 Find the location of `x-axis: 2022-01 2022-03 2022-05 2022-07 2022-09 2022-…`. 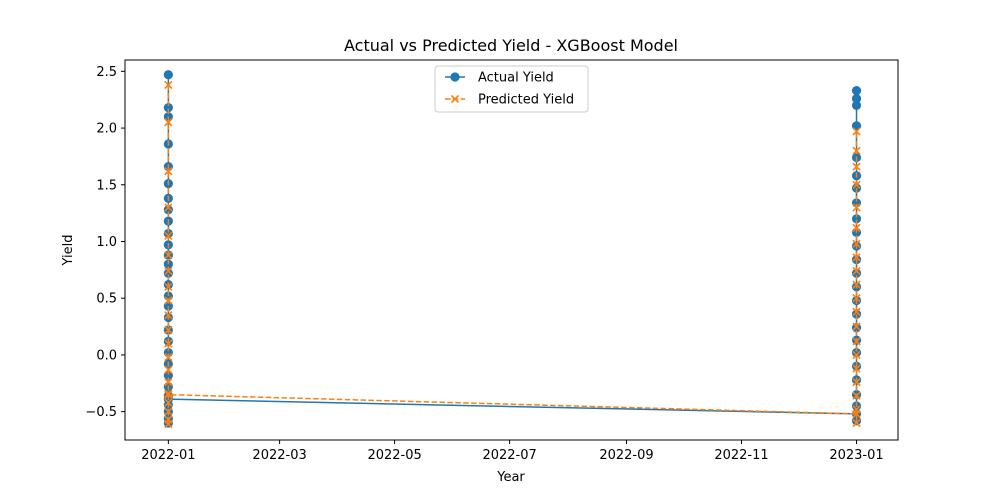

x-axis: 2022-01 2022-03 2022-05 2022-07 2022-09 2022-… is located at coordinates (512, 451).